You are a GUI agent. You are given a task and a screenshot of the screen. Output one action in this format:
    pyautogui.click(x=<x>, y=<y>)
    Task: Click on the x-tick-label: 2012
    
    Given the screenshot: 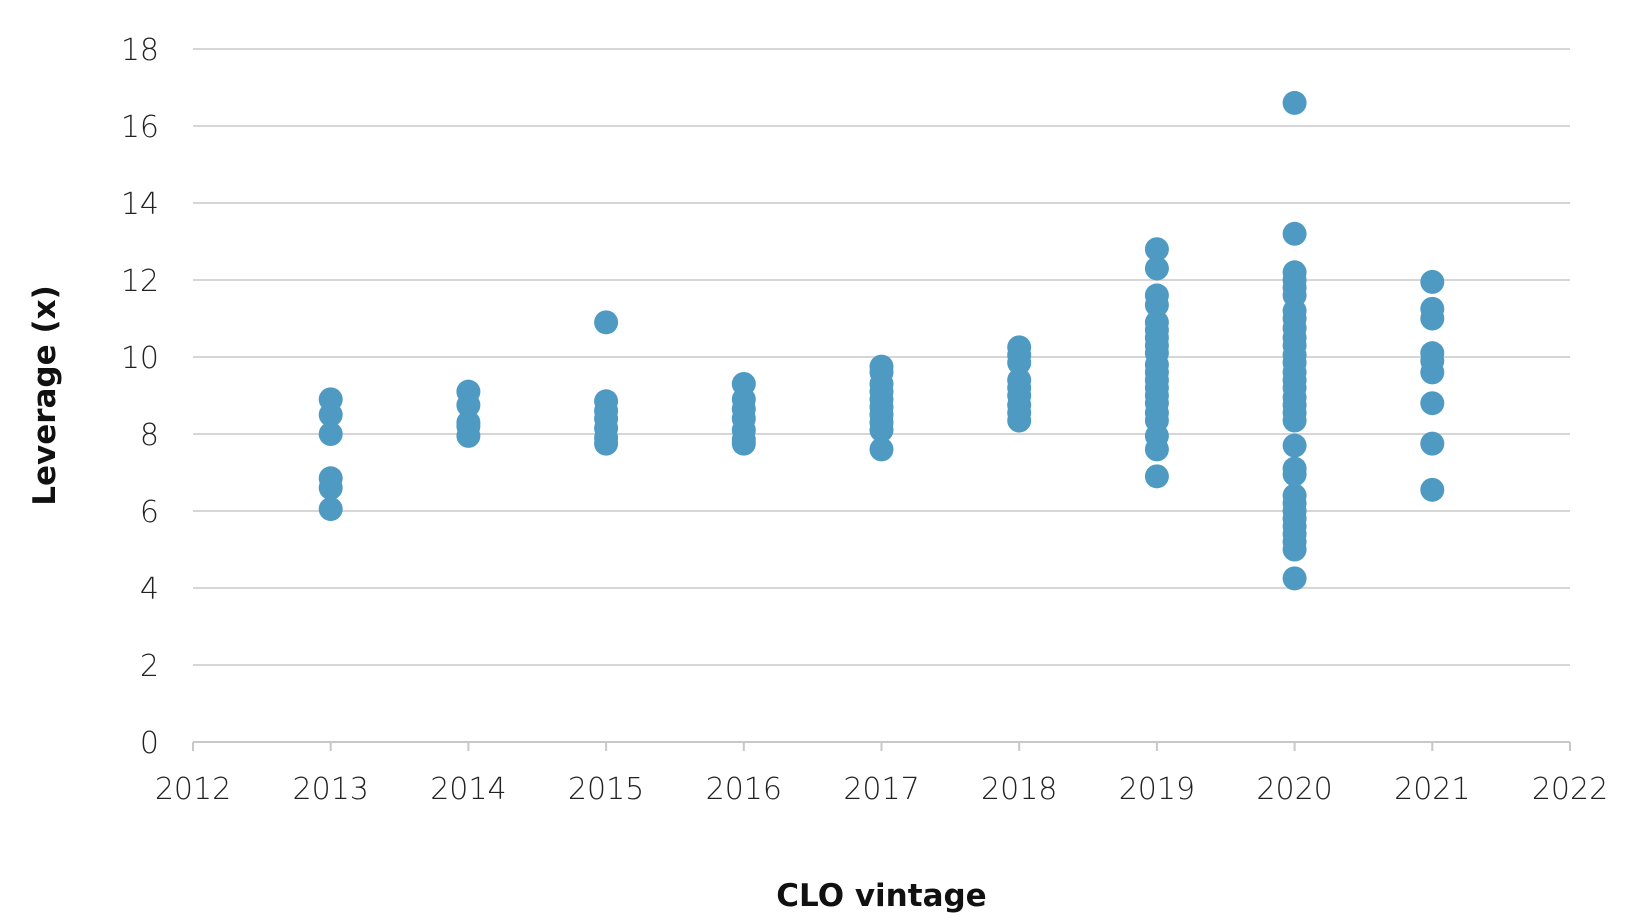 What is the action you would take?
    pyautogui.click(x=193, y=789)
    